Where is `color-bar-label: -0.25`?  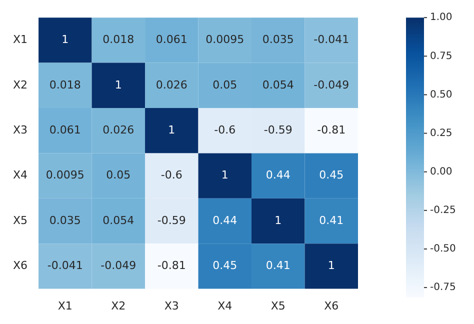 color-bar-label: -0.25 is located at coordinates (443, 210).